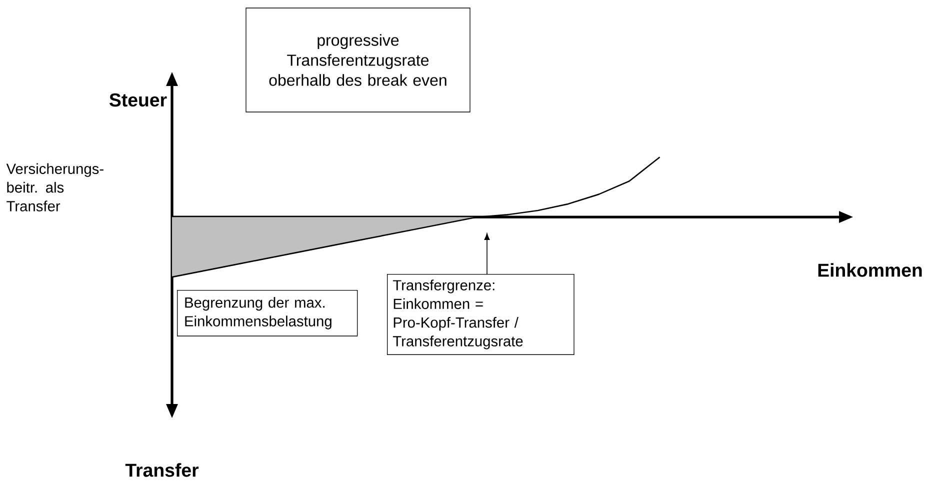  Describe the element at coordinates (138, 100) in the screenshot. I see `y-axis-title: Steuer` at that location.